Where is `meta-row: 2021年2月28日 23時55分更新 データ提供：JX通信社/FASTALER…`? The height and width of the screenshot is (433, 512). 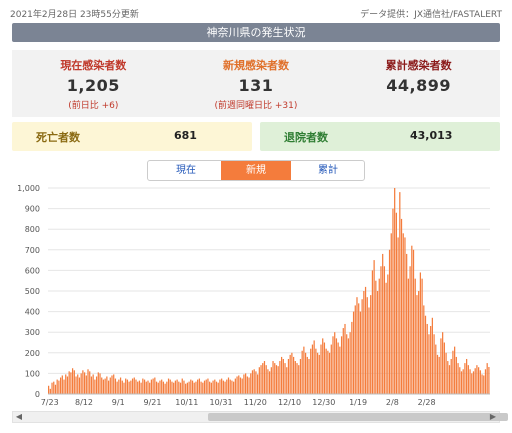 meta-row: 2021年2月28日 23時55分更新 データ提供：JX通信社/FASTALER… is located at coordinates (256, 14).